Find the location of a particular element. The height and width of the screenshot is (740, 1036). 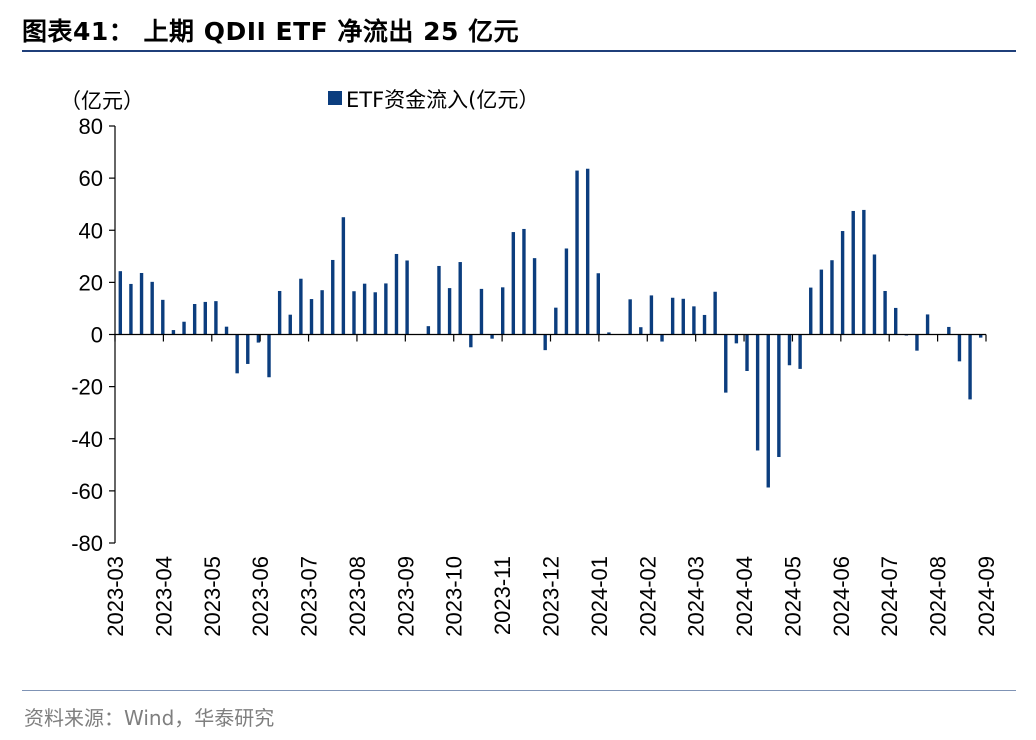

y-tick-label: 40 is located at coordinates (91, 230).